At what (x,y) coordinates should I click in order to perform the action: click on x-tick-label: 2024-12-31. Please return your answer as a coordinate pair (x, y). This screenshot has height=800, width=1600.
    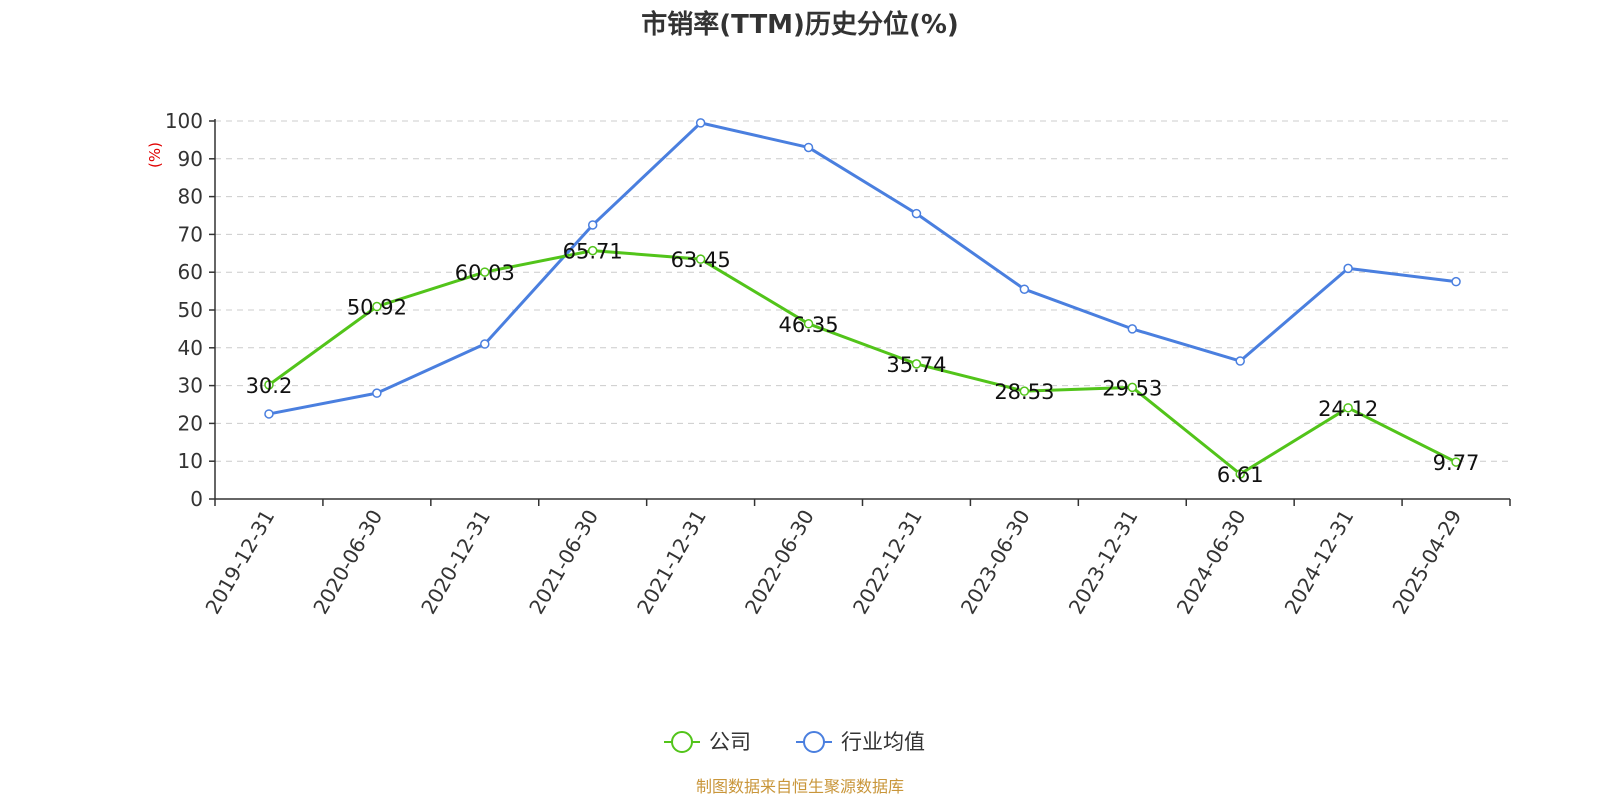
    Looking at the image, I should click on (1319, 562).